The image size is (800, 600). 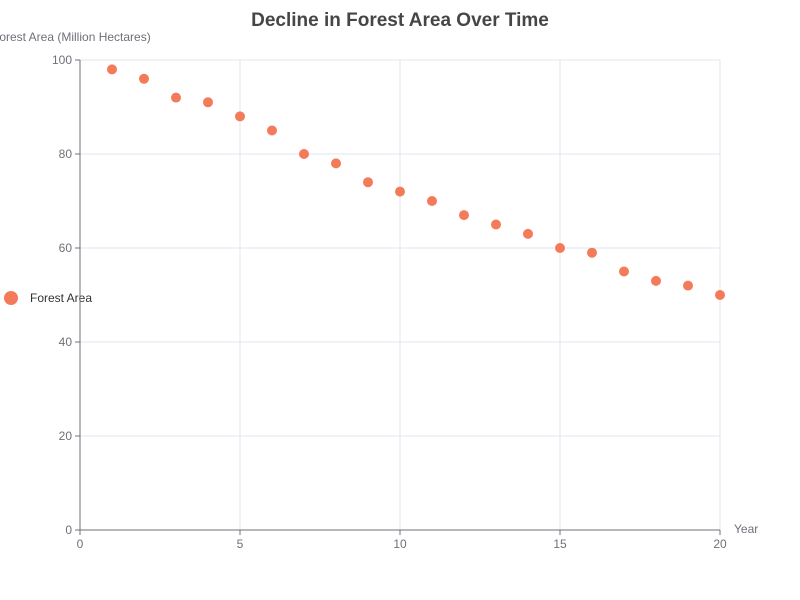 What do you see at coordinates (400, 20) in the screenshot?
I see `chart-title: Decline in Forest Area Over Time` at bounding box center [400, 20].